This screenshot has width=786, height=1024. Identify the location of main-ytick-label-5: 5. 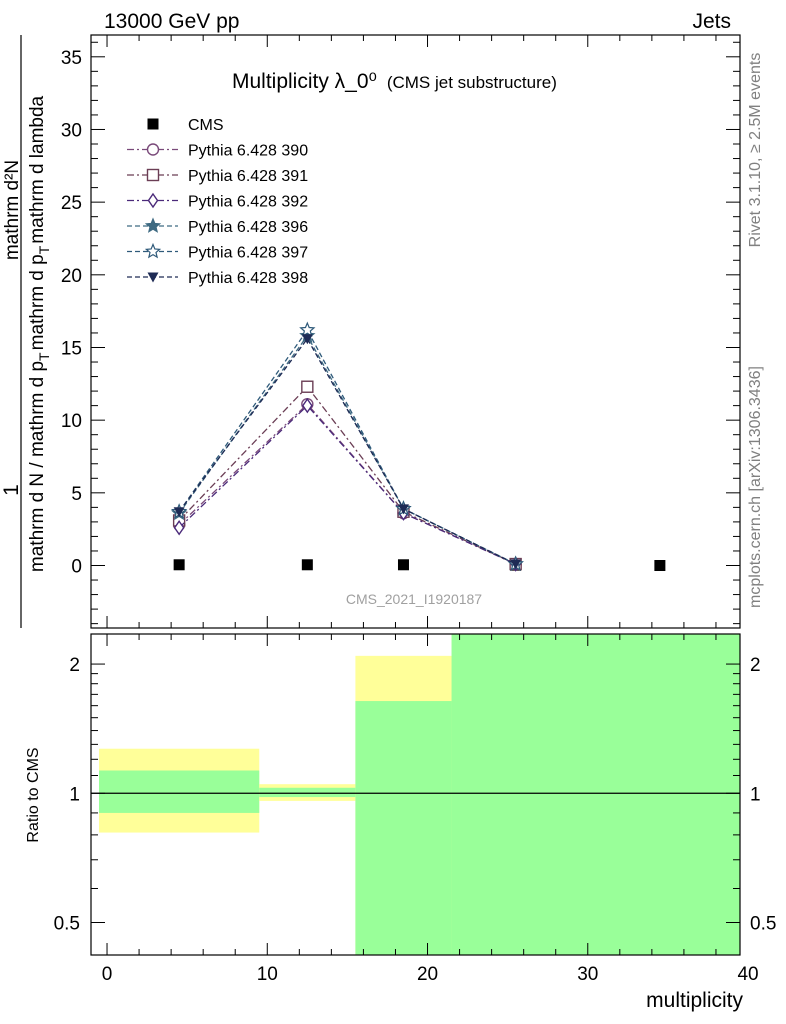
(76, 494).